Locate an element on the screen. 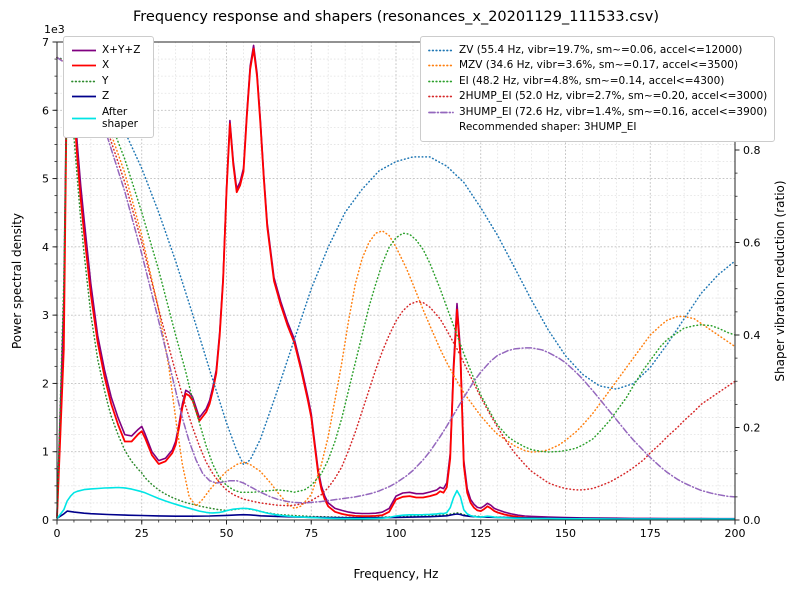 The image size is (800, 600). tick-label: 0.8 is located at coordinates (752, 150).